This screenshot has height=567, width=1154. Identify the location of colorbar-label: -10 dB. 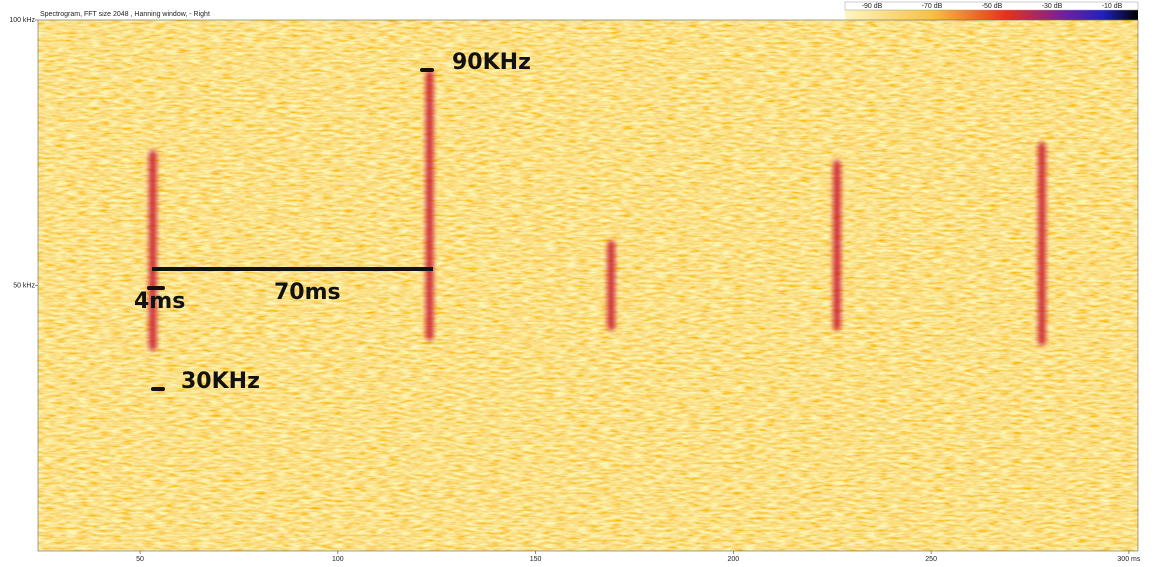
(1112, 6).